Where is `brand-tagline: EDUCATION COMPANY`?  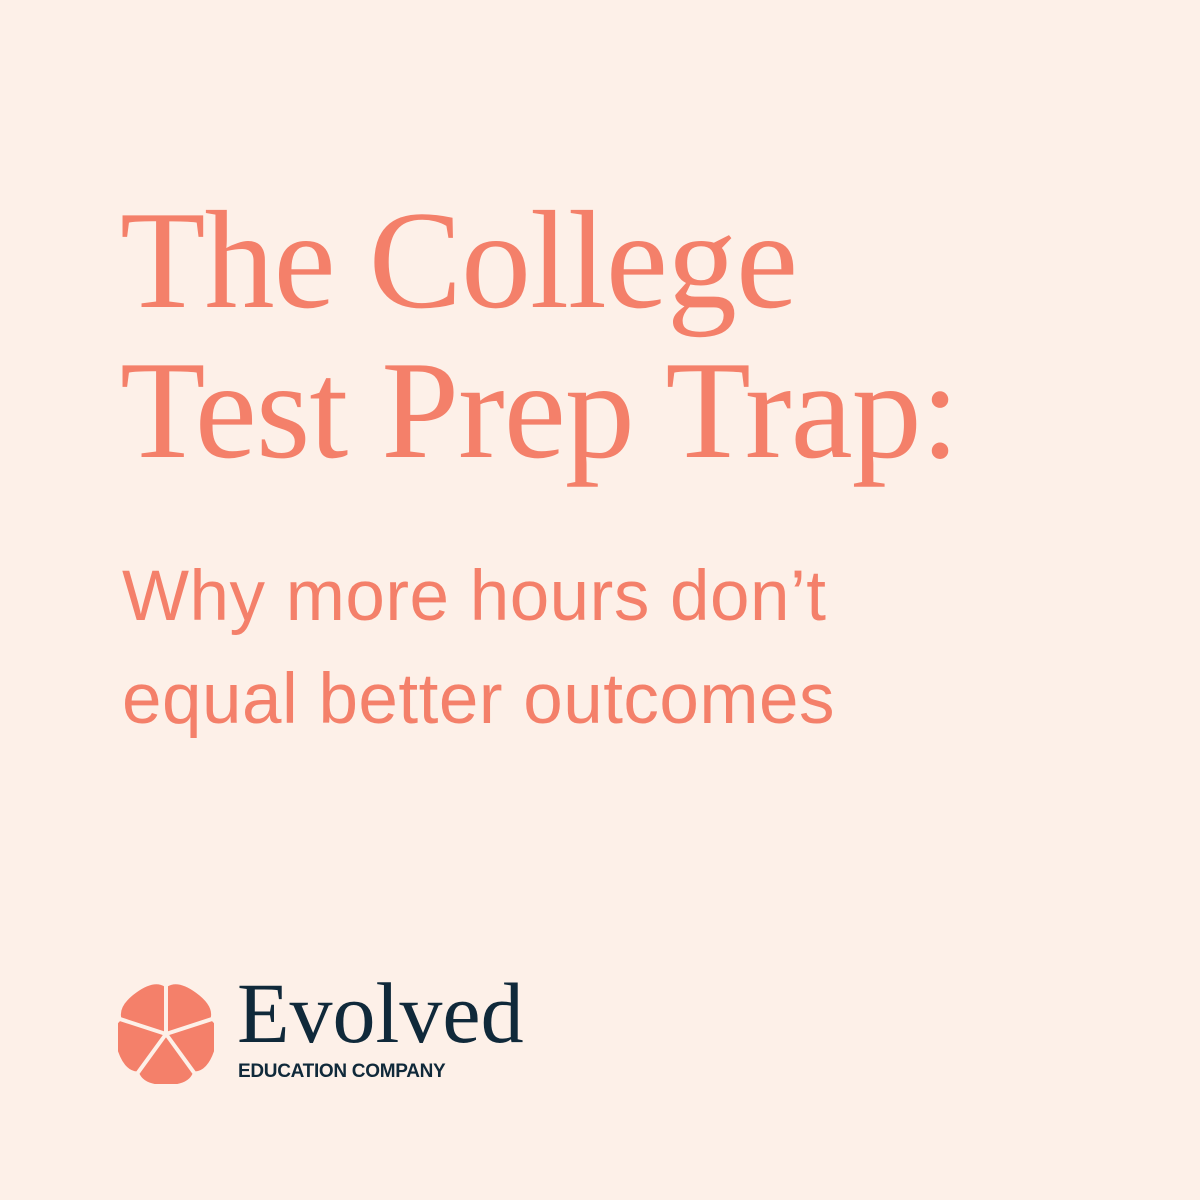
brand-tagline: EDUCATION COMPANY is located at coordinates (342, 1071).